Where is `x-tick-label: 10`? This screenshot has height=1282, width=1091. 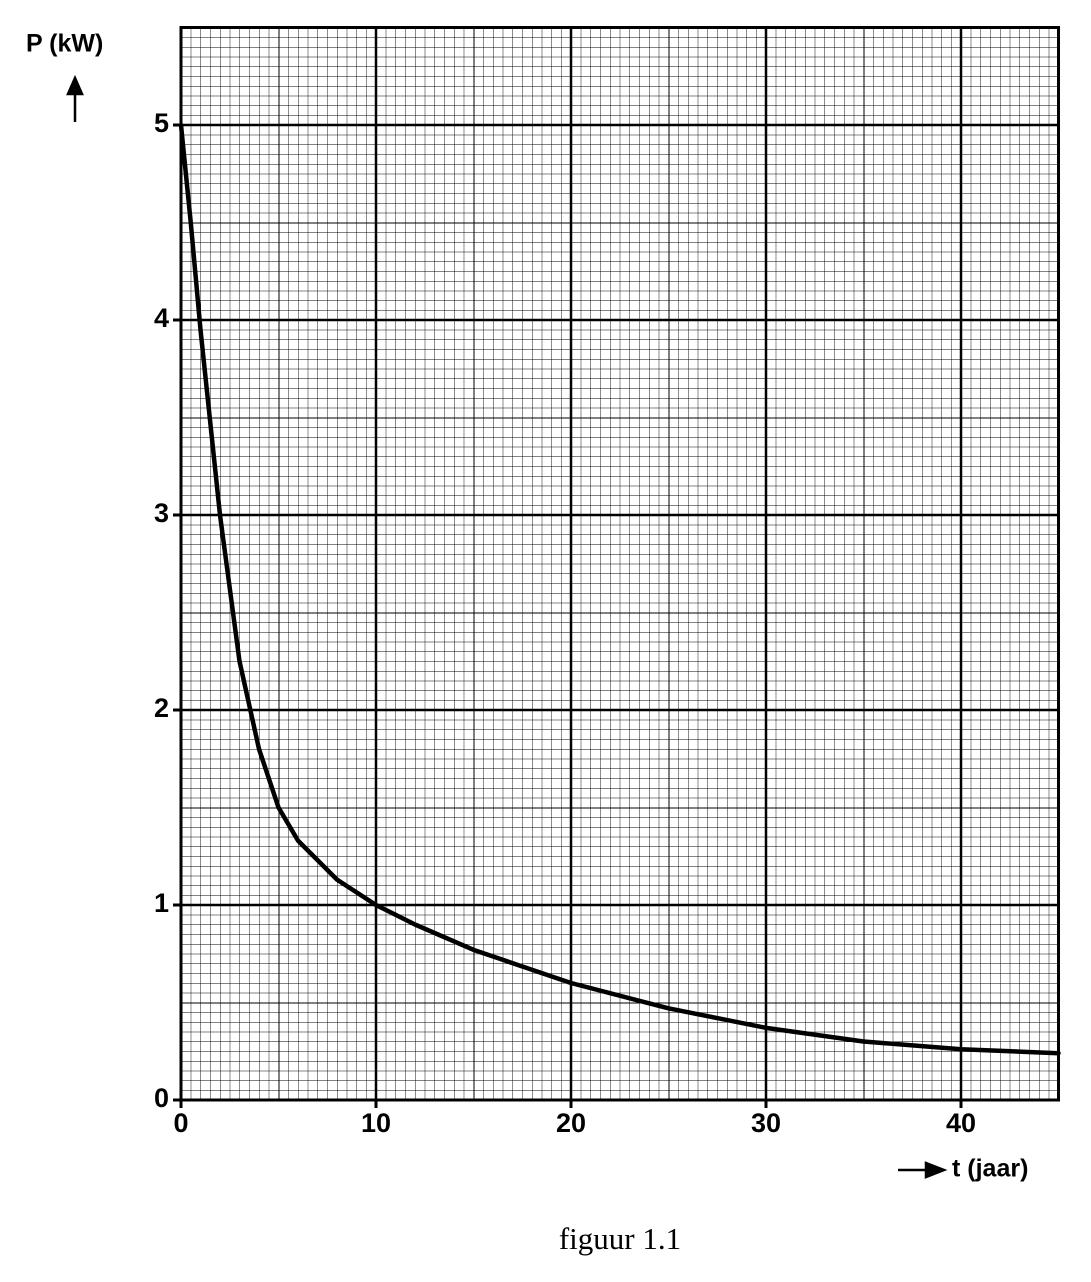
x-tick-label: 10 is located at coordinates (376, 1123).